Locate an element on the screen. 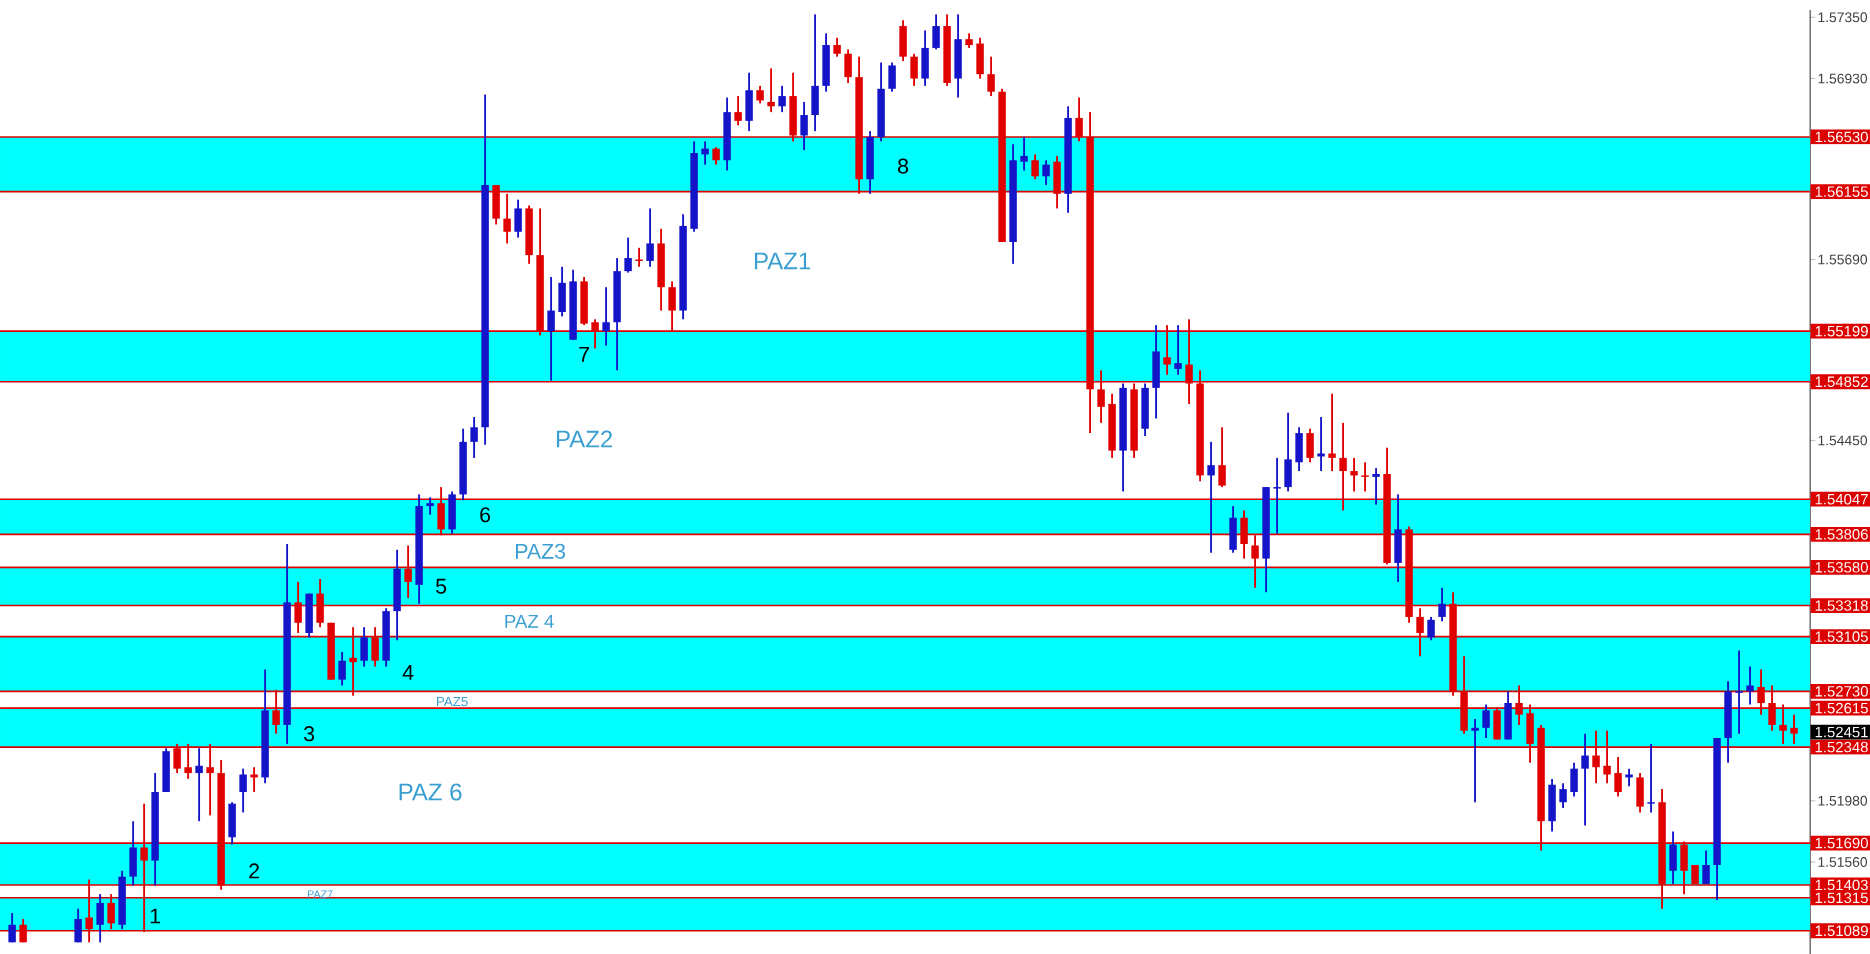 The height and width of the screenshot is (954, 1870). annotation: 5 is located at coordinates (441, 586).